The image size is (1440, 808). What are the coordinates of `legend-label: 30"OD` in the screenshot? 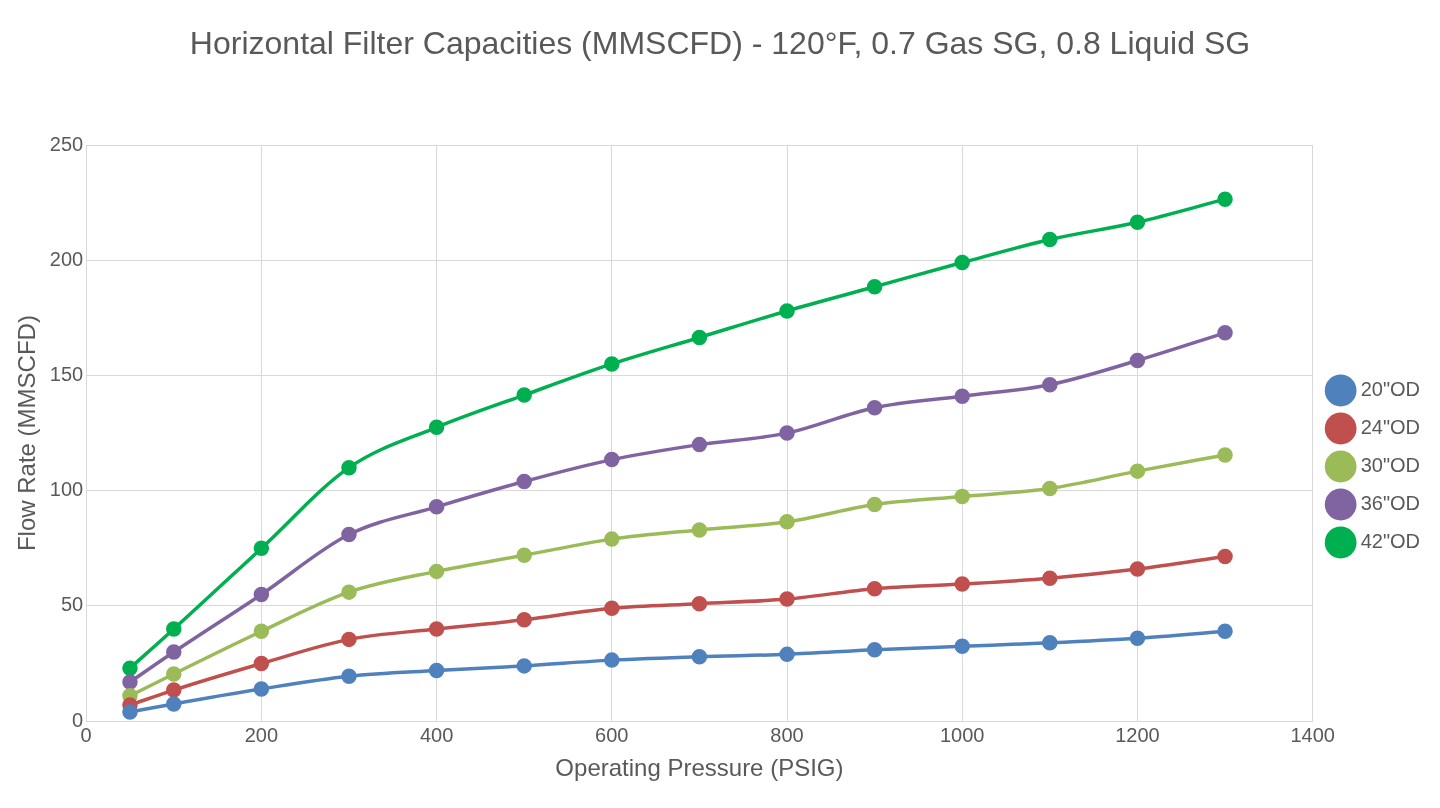 It's located at (1390, 465).